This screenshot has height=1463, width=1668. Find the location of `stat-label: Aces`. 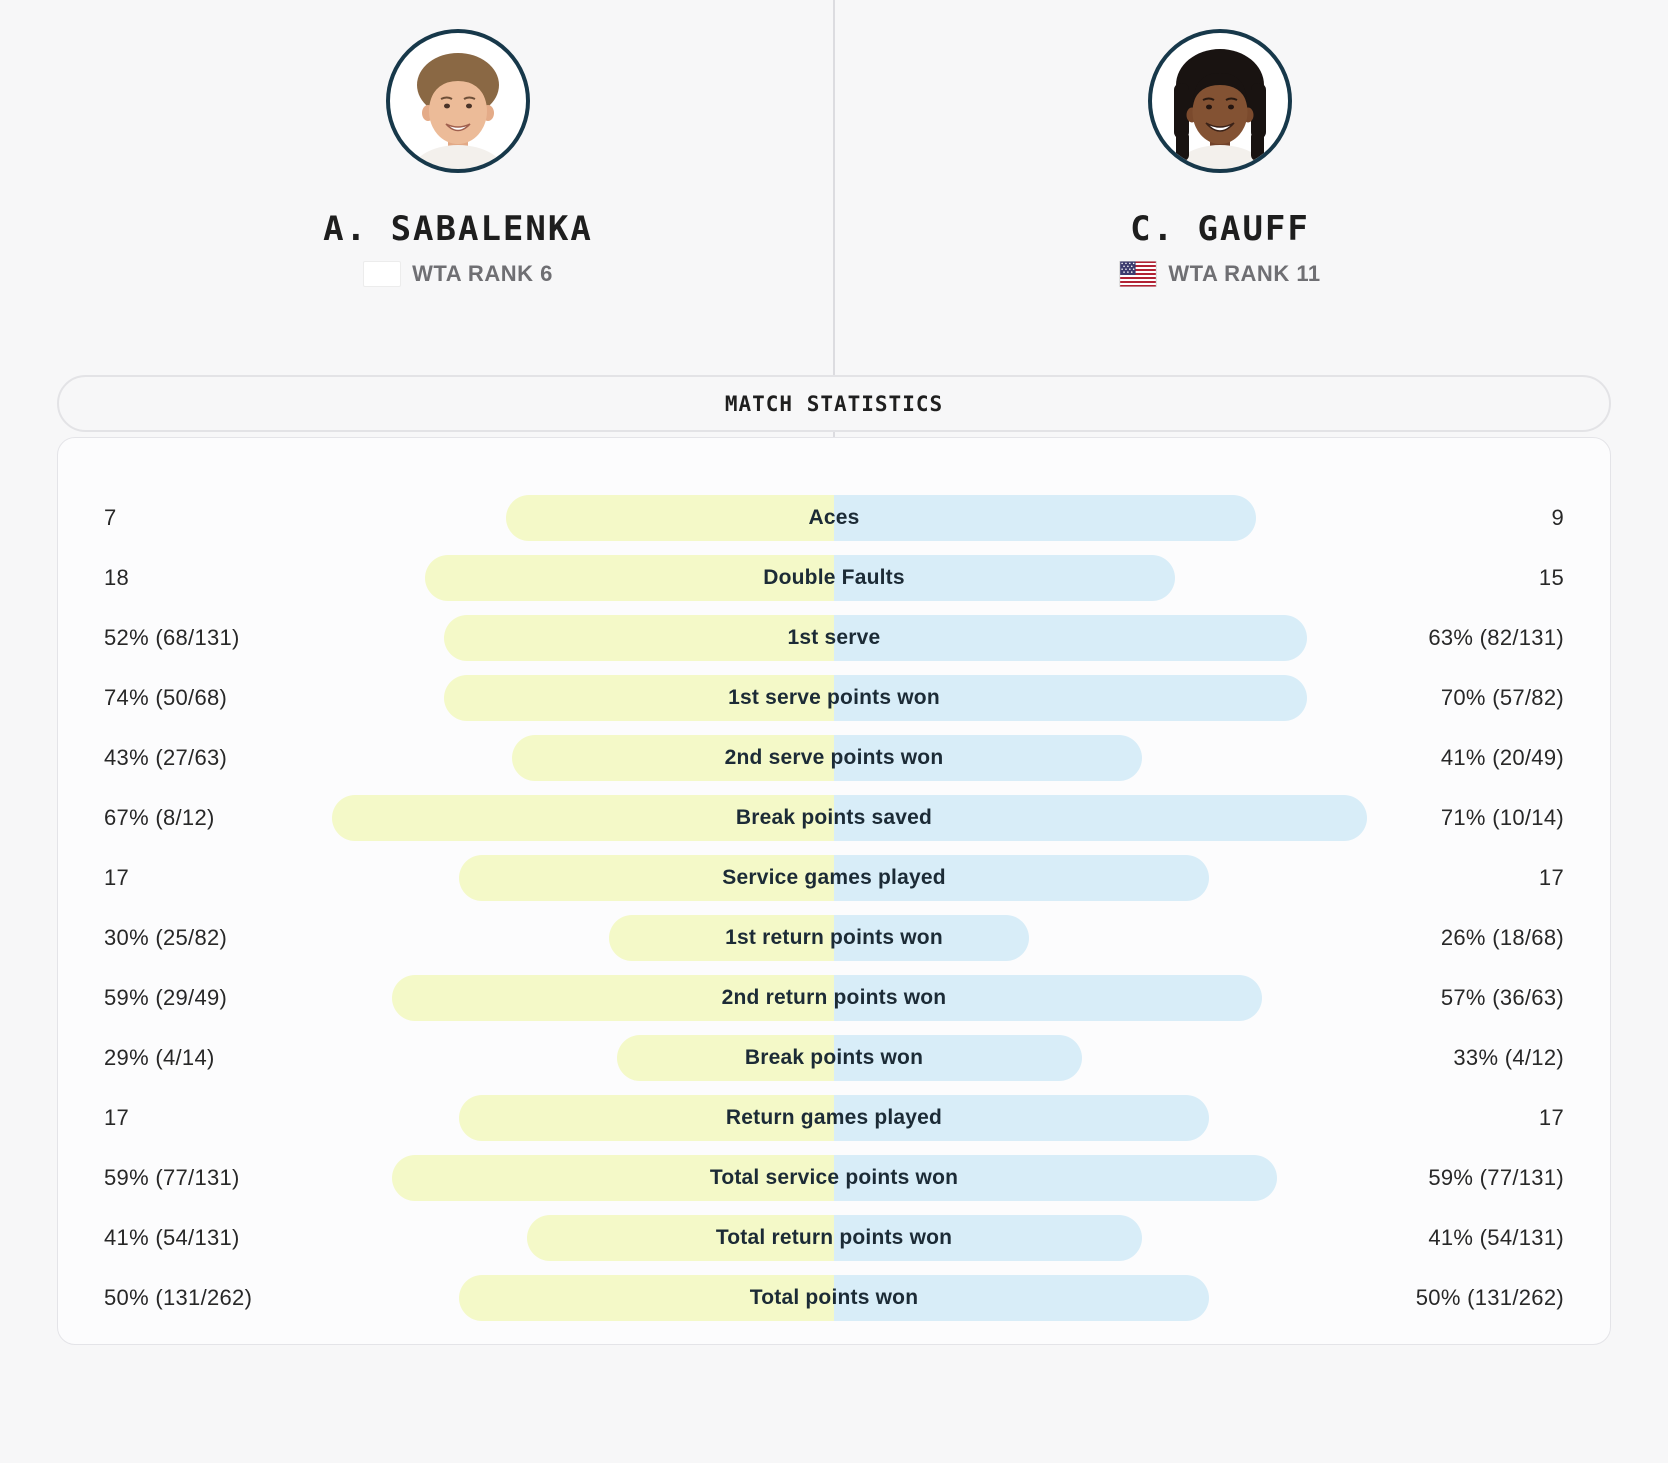

stat-label: Aces is located at coordinates (834, 517).